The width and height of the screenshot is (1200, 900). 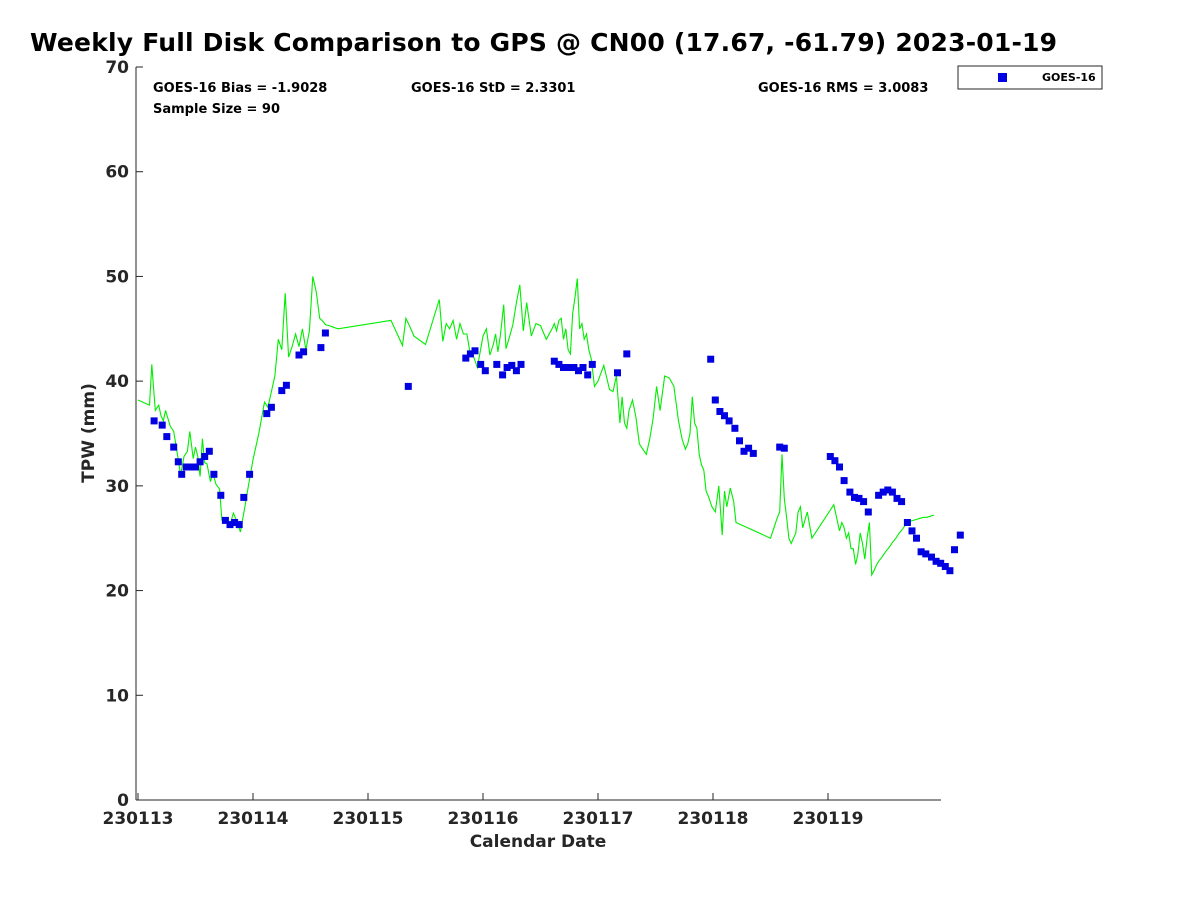 I want to click on y-tick-label: 50, so click(x=117, y=277).